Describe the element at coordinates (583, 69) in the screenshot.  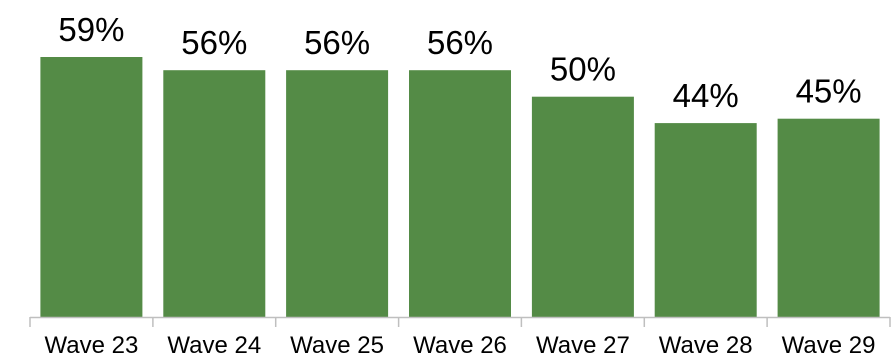
I see `data-label: 50%` at that location.